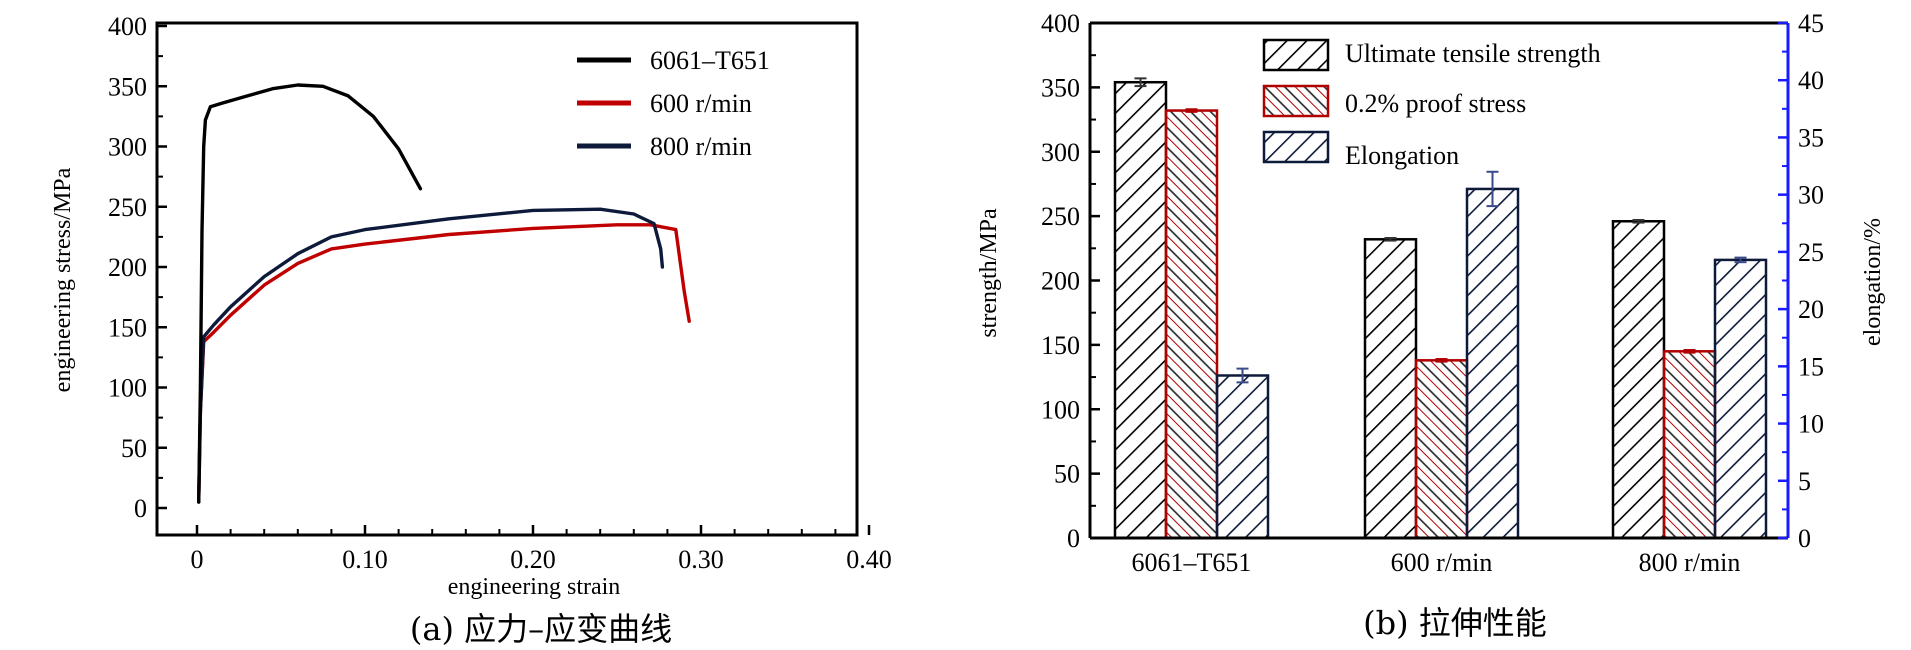  I want to click on panel-a-y-ticks: 0 50 100 150 200 250 300 350 400, so click(137, 267).